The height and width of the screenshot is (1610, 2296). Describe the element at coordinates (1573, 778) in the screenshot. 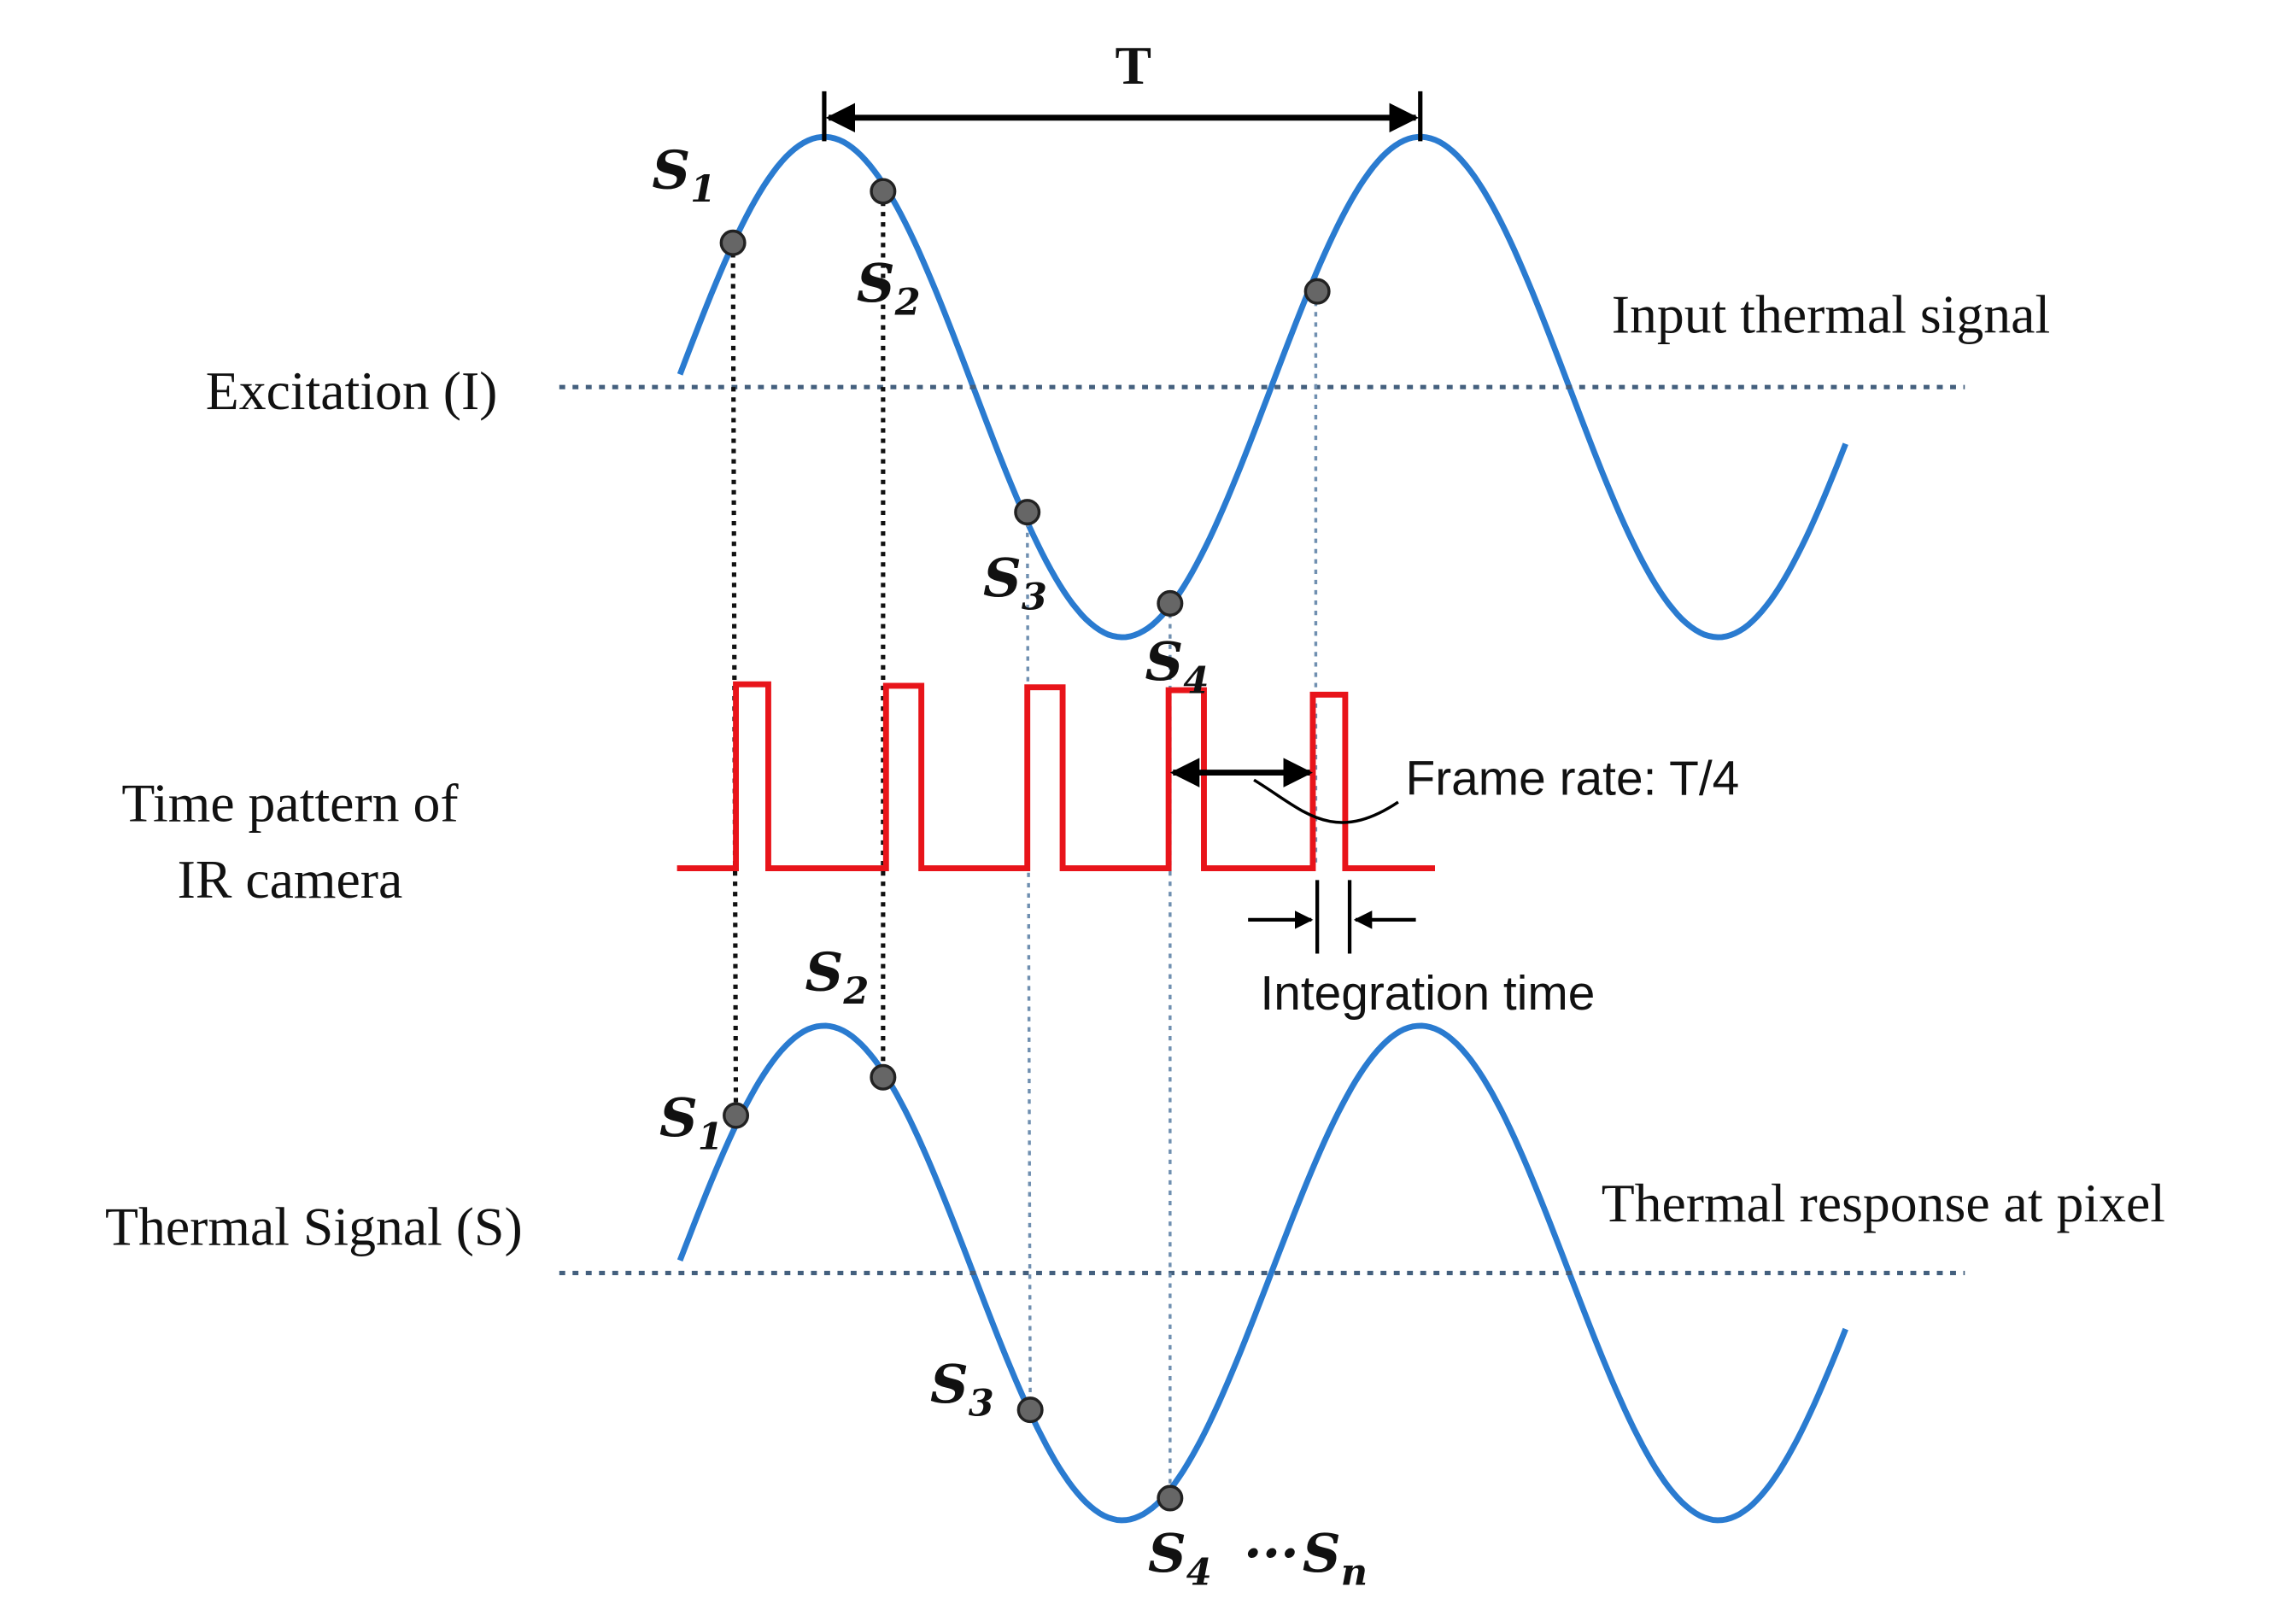

I see `annotation: Frame rate: T/4` at that location.